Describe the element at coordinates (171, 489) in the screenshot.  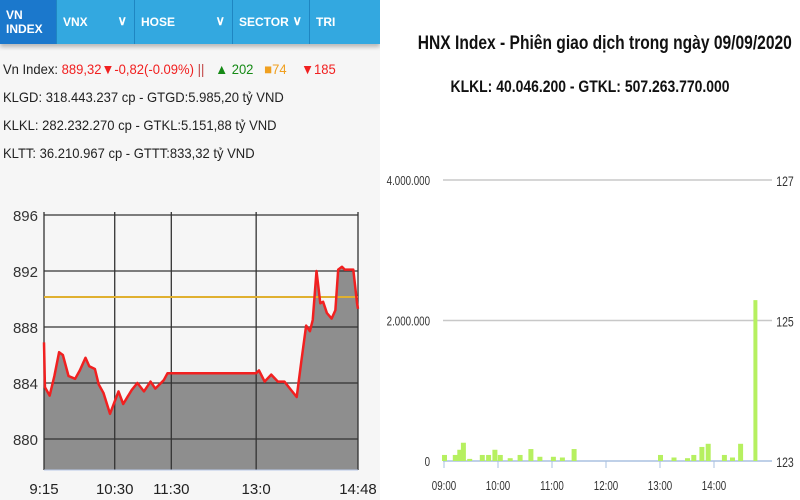
I see `x-tick-label: 11:30` at that location.